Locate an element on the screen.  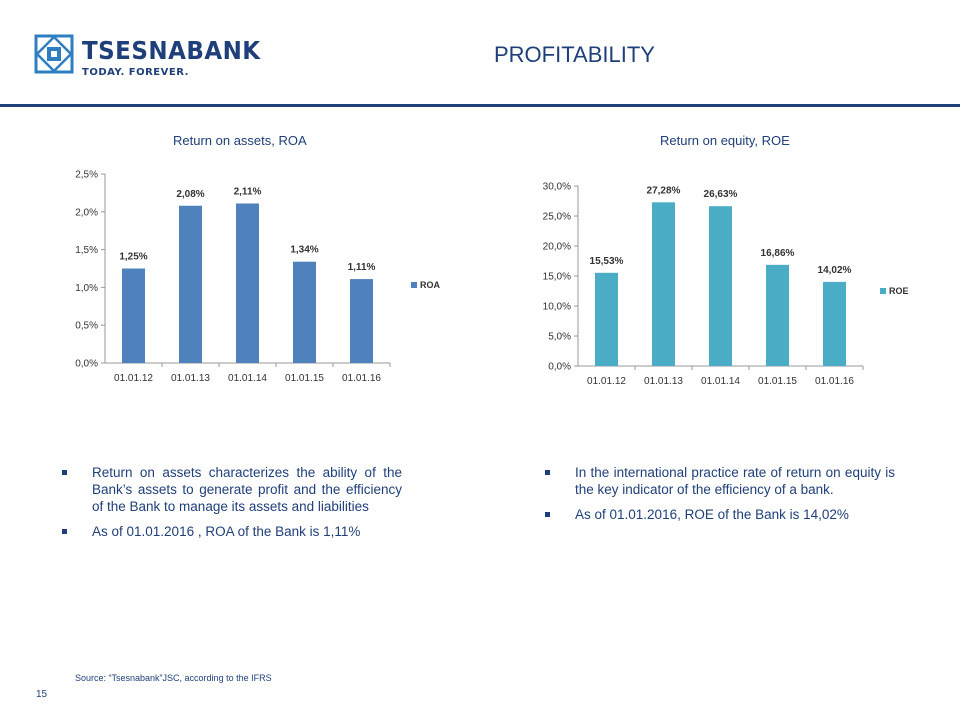
roa-y-tick-label: 1,5% is located at coordinates (86, 250).